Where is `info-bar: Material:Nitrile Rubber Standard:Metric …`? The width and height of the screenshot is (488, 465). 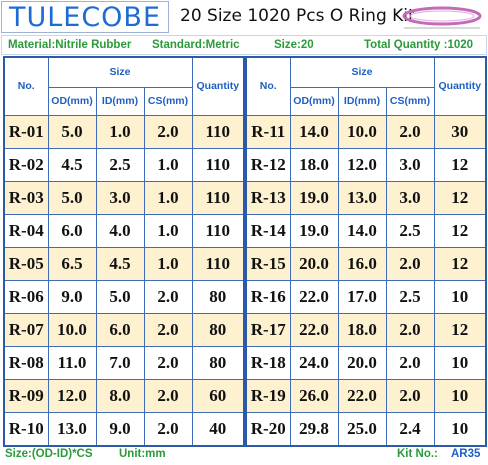
info-bar: Material:Nitrile Rubber Standard:Metric … is located at coordinates (244, 45).